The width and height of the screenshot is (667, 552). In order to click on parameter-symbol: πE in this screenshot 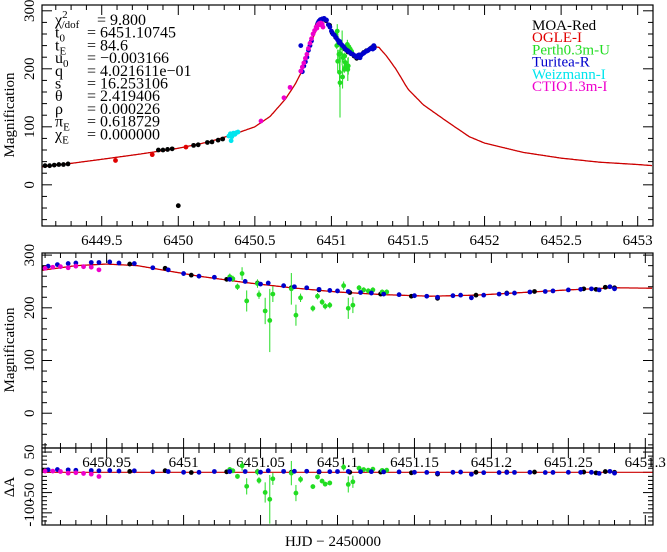, I will do `click(62, 124)`.